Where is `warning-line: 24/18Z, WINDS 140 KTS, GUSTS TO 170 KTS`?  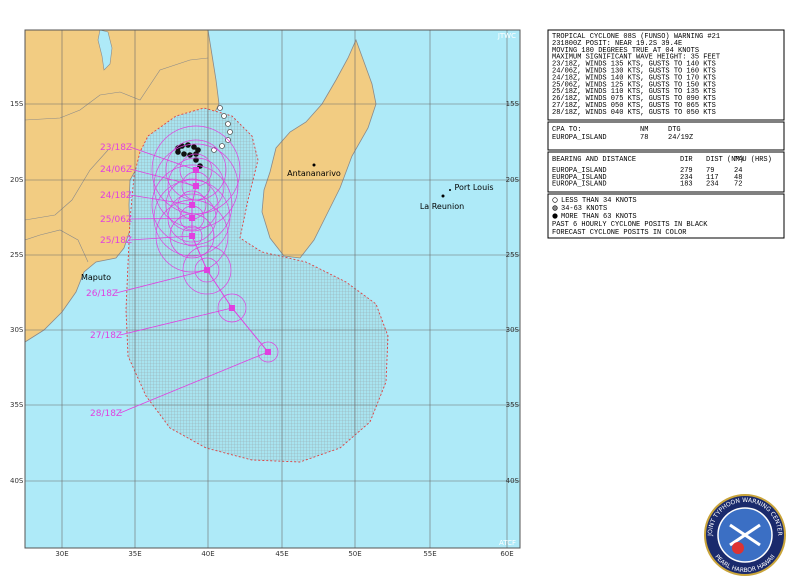 warning-line: 24/18Z, WINDS 140 KTS, GUSTS TO 170 KTS is located at coordinates (634, 78).